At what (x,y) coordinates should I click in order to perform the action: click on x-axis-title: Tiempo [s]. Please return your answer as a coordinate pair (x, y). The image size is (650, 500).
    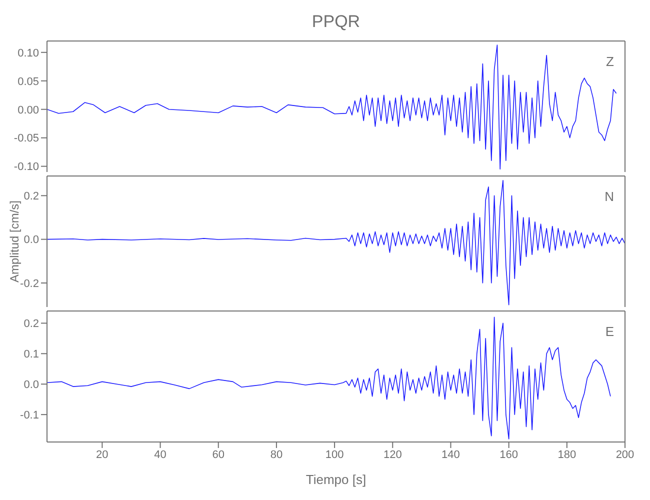
    Looking at the image, I should click on (336, 479).